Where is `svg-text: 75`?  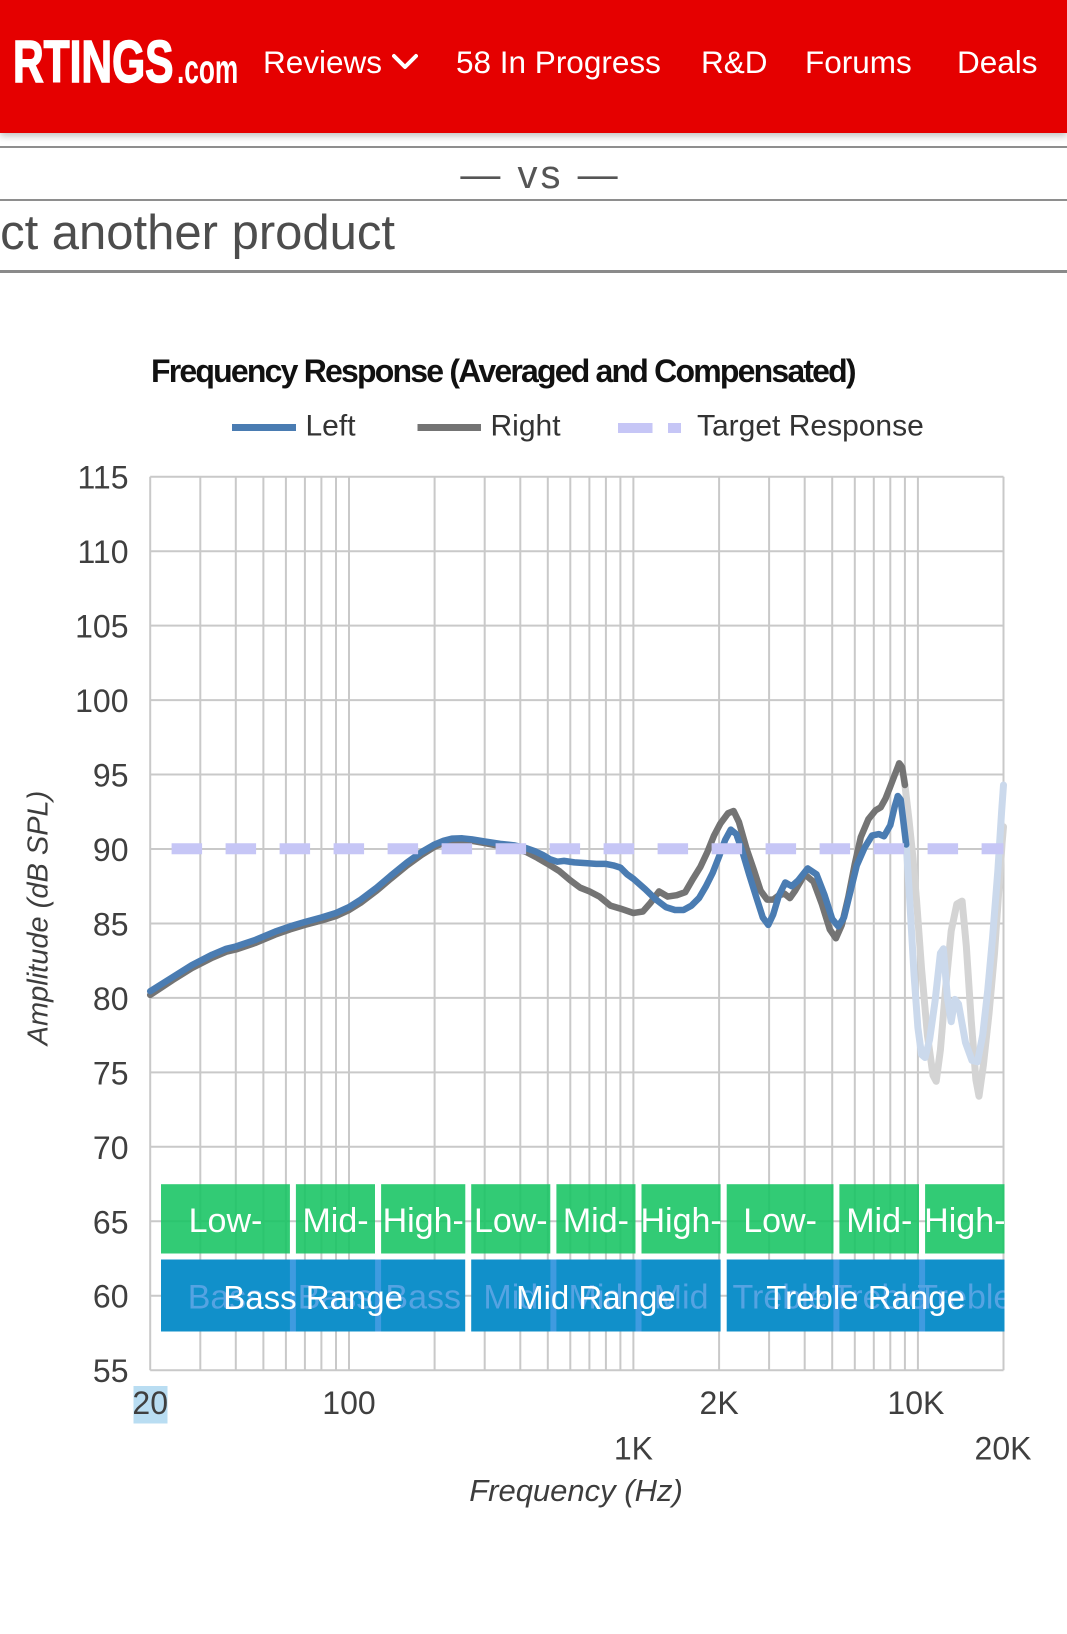 svg-text: 75 is located at coordinates (111, 1073).